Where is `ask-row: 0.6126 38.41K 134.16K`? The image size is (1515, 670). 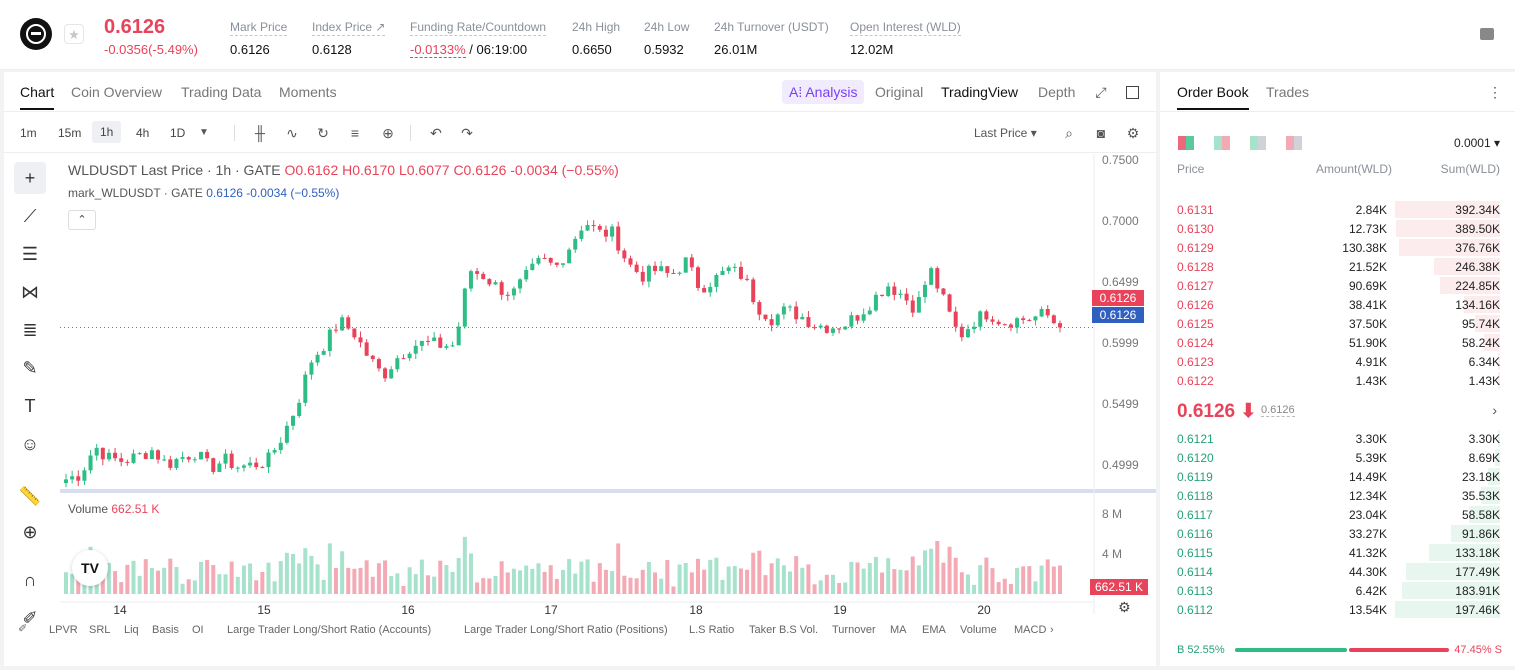 ask-row: 0.6126 38.41K 134.16K is located at coordinates (1337, 304).